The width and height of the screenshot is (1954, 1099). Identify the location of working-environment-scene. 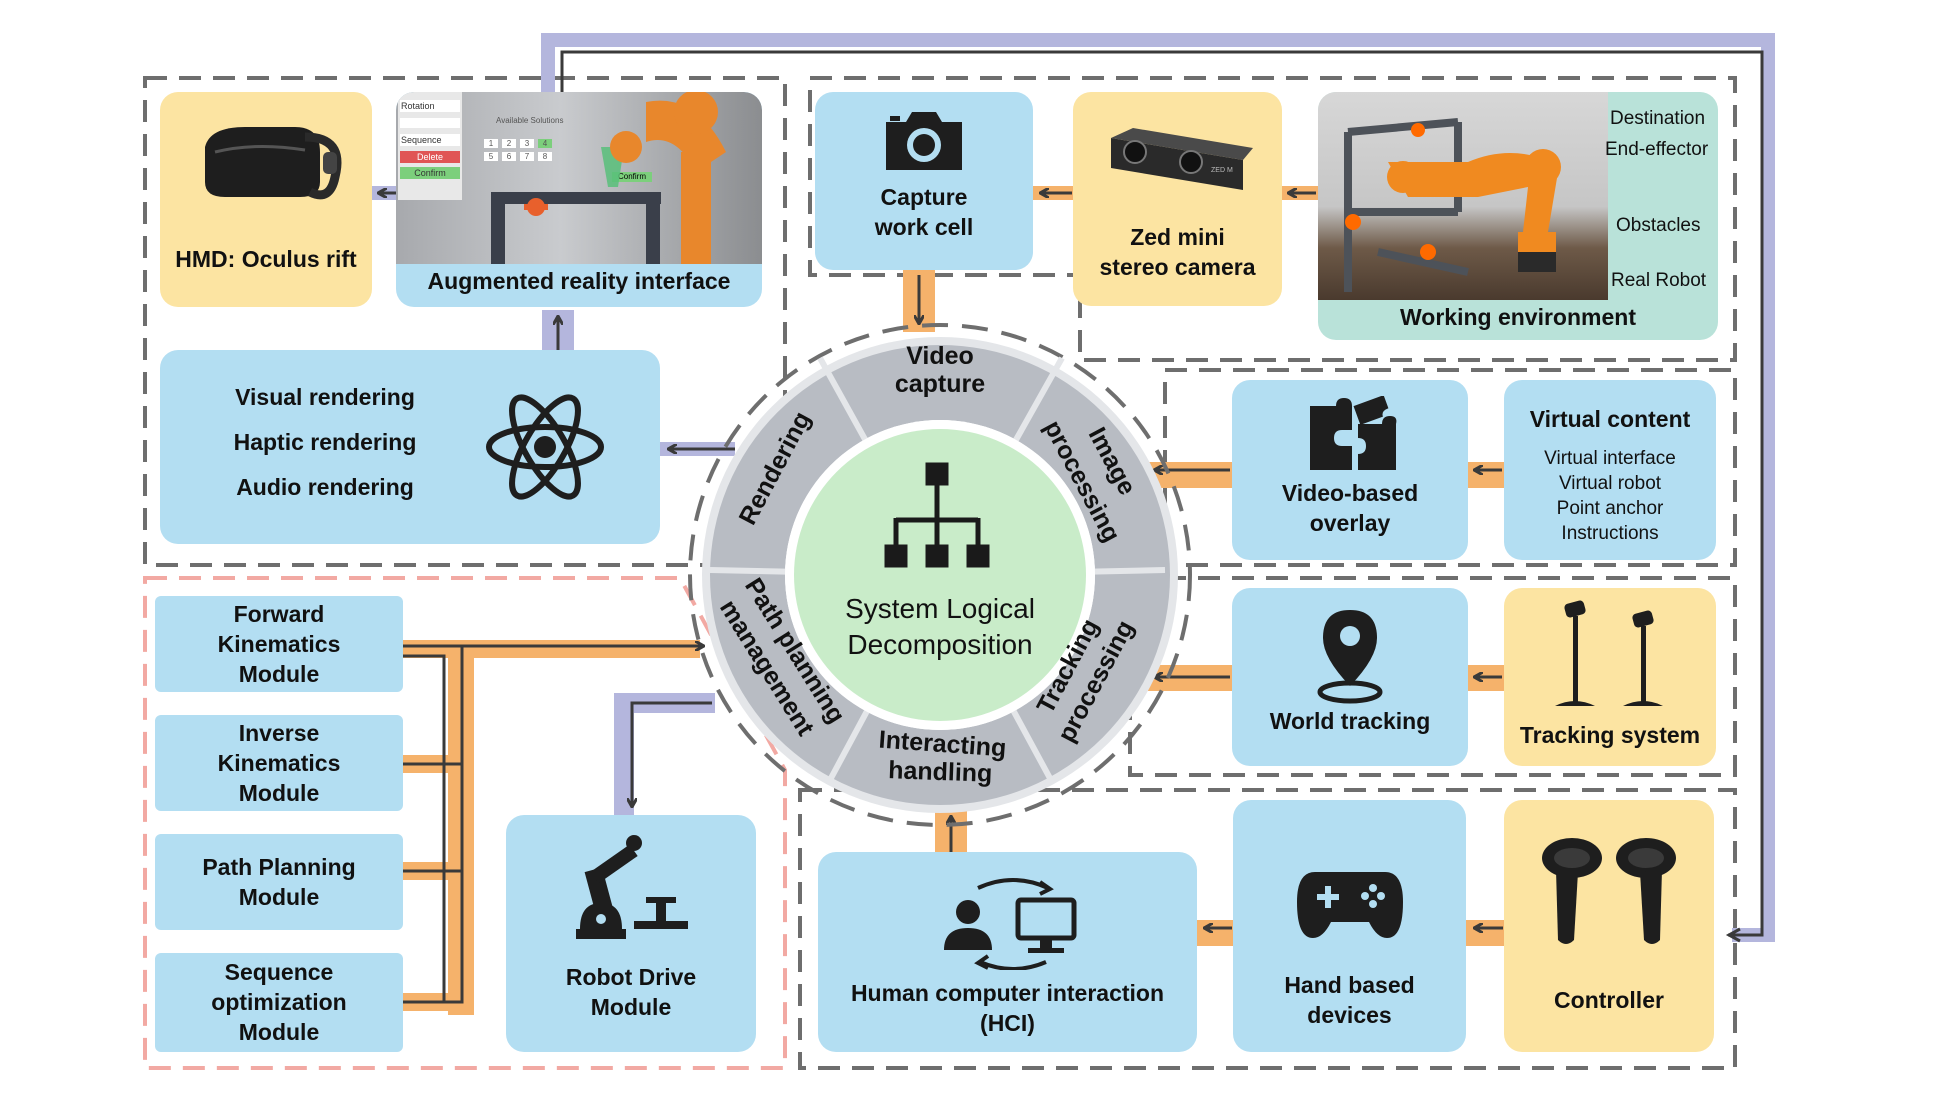
(1452, 205).